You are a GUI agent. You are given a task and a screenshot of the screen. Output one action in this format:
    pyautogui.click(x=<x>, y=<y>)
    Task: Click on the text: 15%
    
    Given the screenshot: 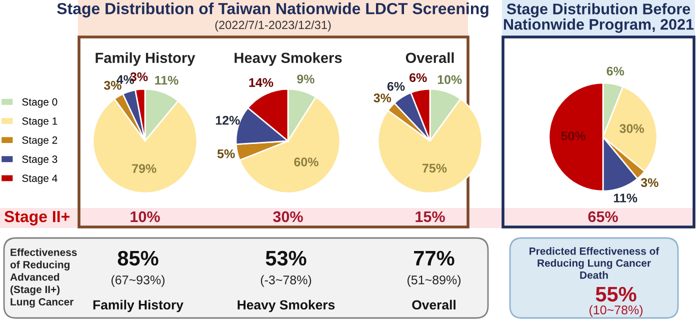 What is the action you would take?
    pyautogui.click(x=430, y=216)
    